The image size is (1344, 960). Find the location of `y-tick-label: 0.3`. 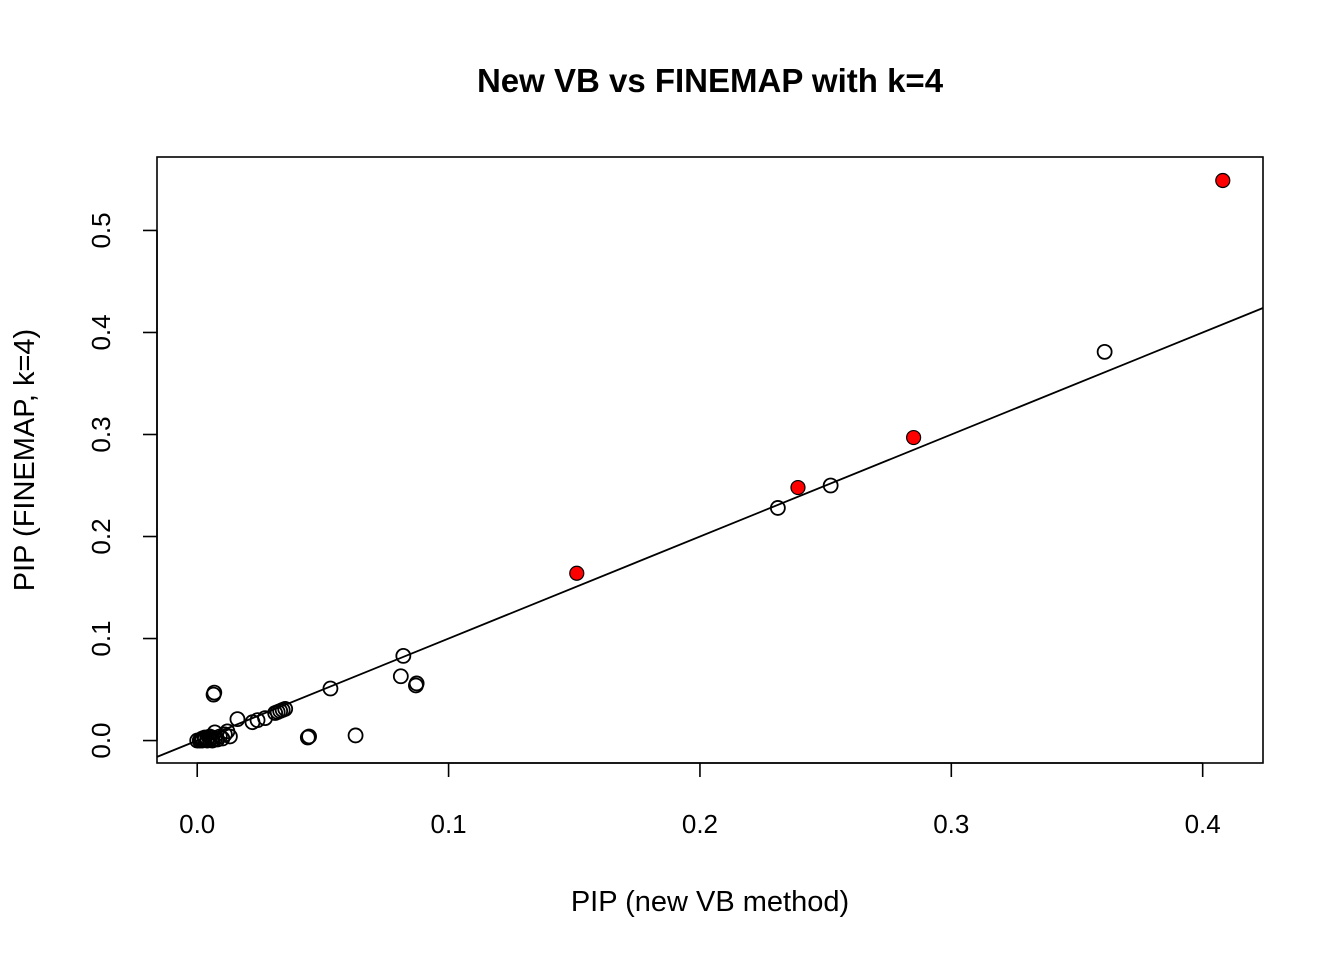

y-tick-label: 0.3 is located at coordinates (101, 434).